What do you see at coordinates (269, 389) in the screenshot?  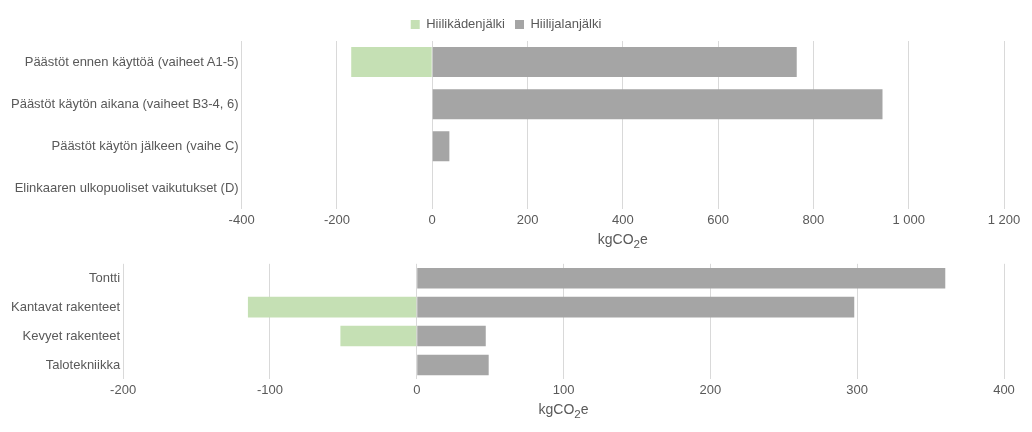 I see `x-tick-label: -100` at bounding box center [269, 389].